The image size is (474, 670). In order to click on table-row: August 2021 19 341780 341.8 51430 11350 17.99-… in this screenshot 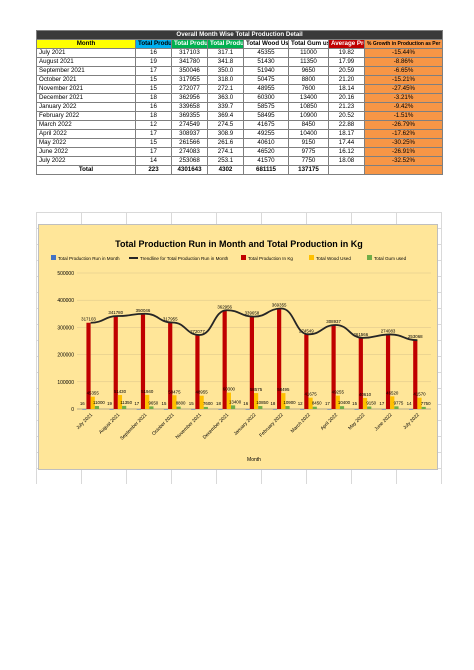, I will do `click(240, 62)`.